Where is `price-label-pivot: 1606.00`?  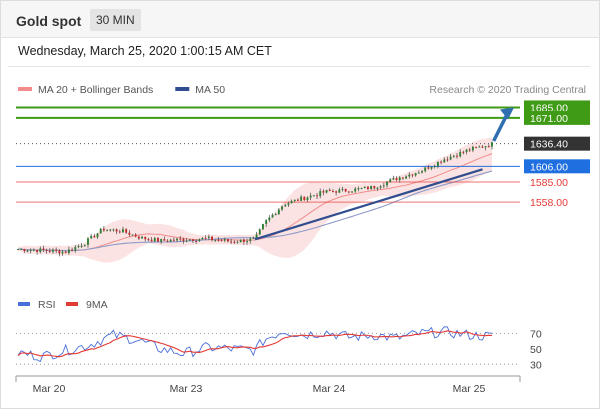
price-label-pivot: 1606.00 is located at coordinates (549, 167).